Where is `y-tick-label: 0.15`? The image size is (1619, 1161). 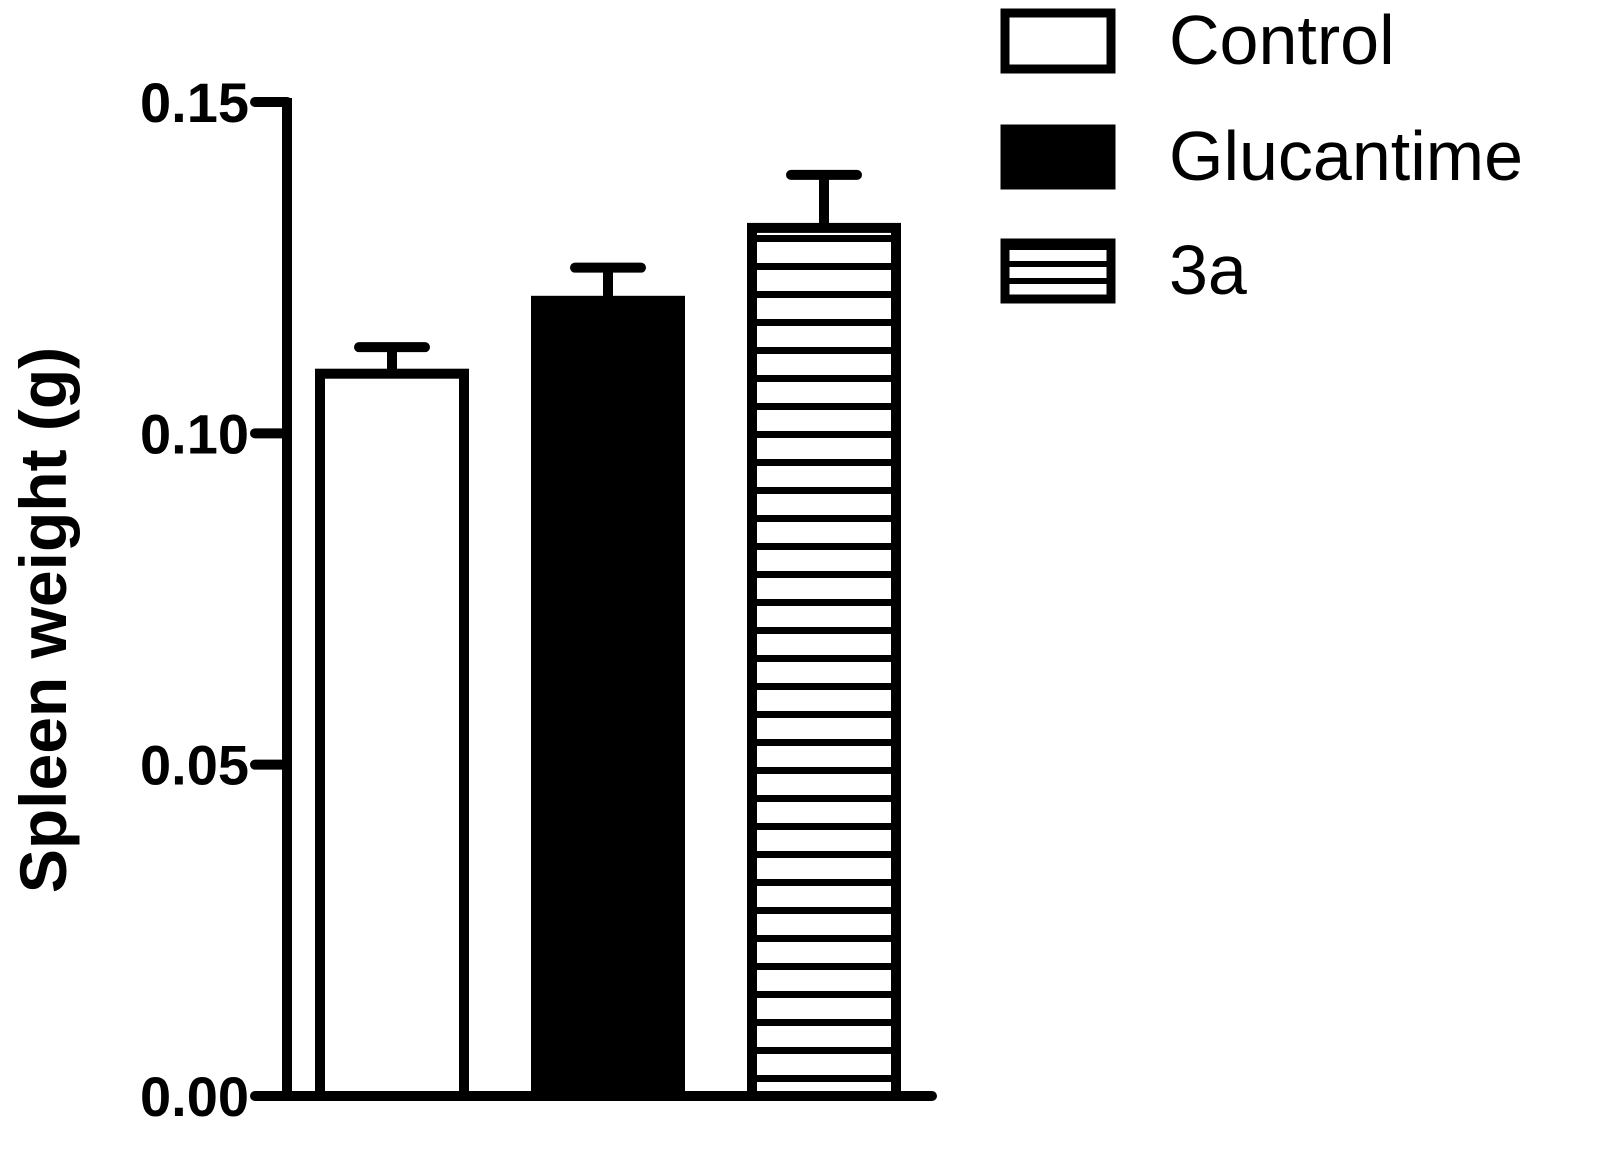
y-tick-label: 0.15 is located at coordinates (194, 102).